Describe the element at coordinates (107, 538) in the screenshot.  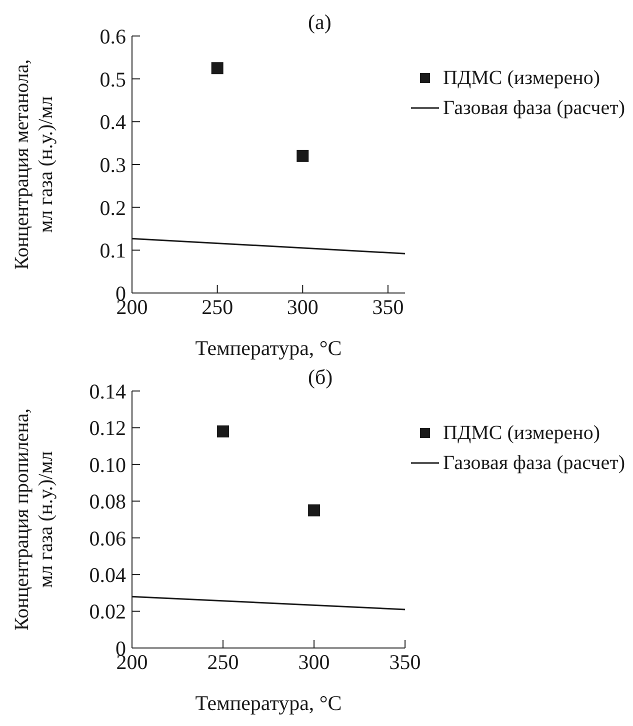
I see `y-tick-label: 0.06` at that location.